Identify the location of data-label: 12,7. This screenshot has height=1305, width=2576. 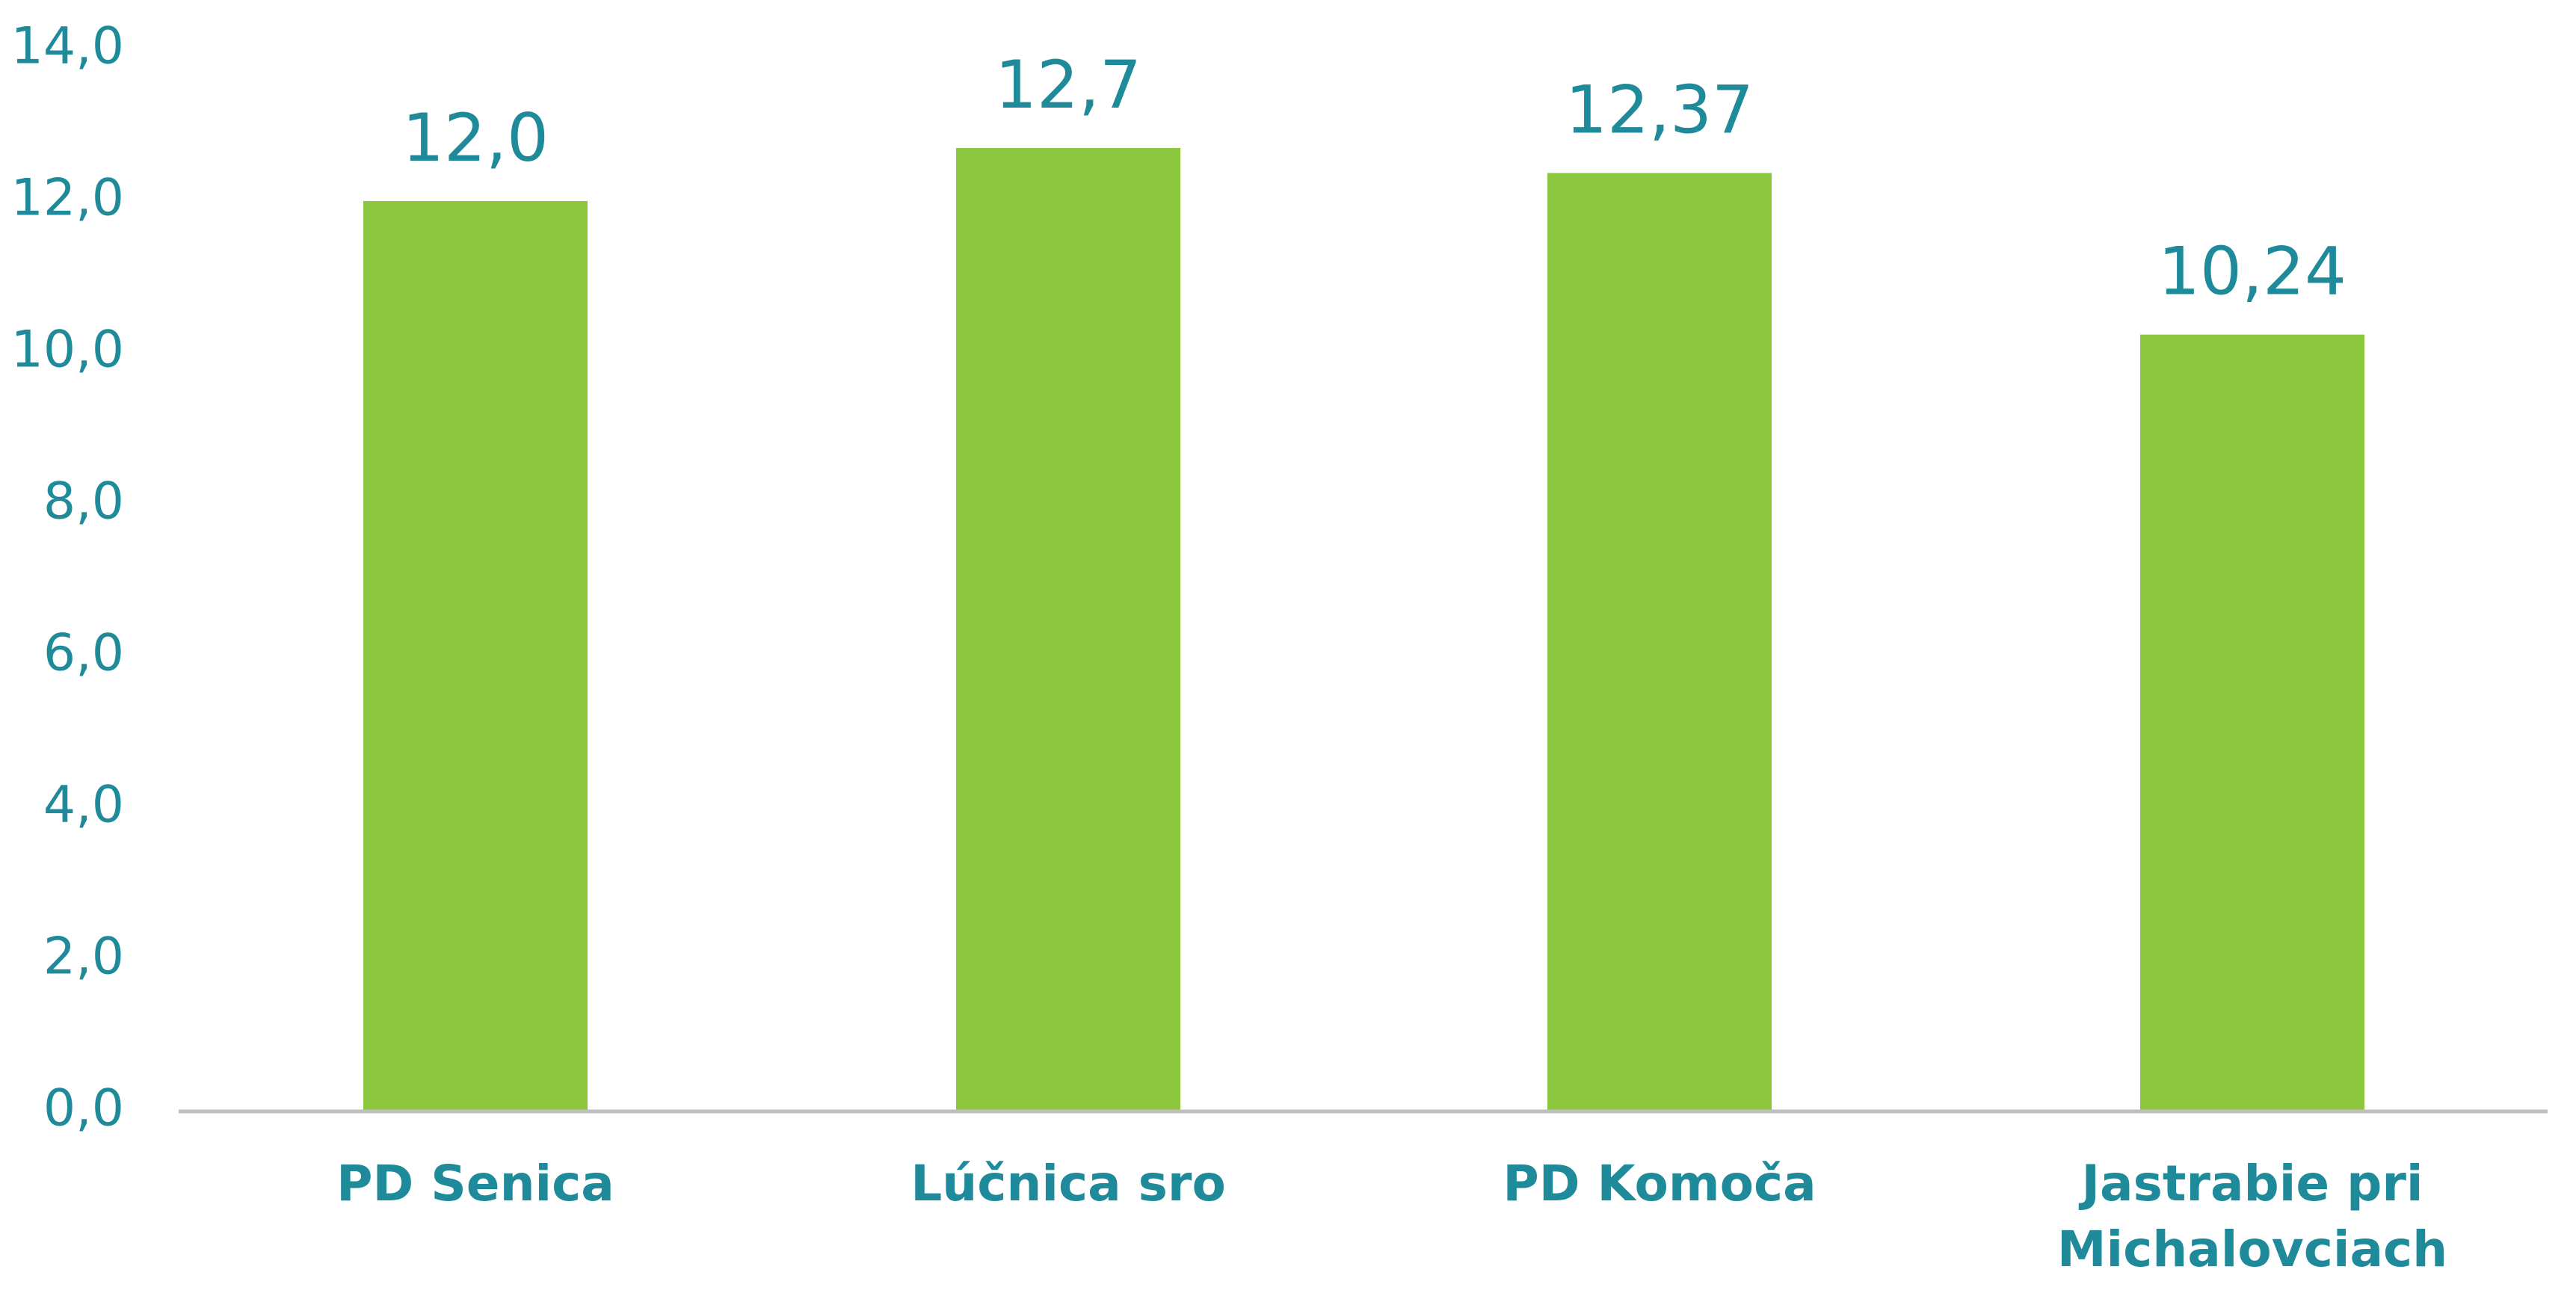
(1068, 84).